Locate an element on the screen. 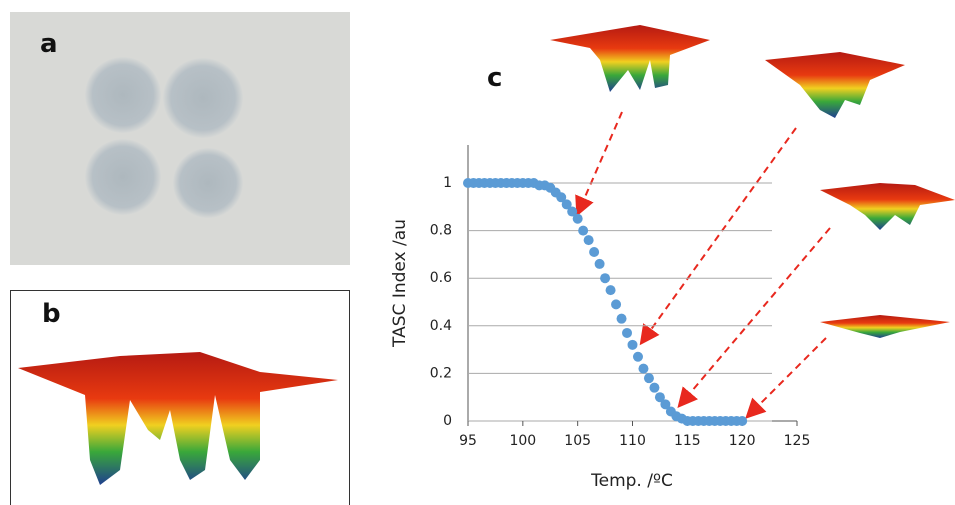 This screenshot has width=955, height=505. x-tick-label: 120 is located at coordinates (742, 441).